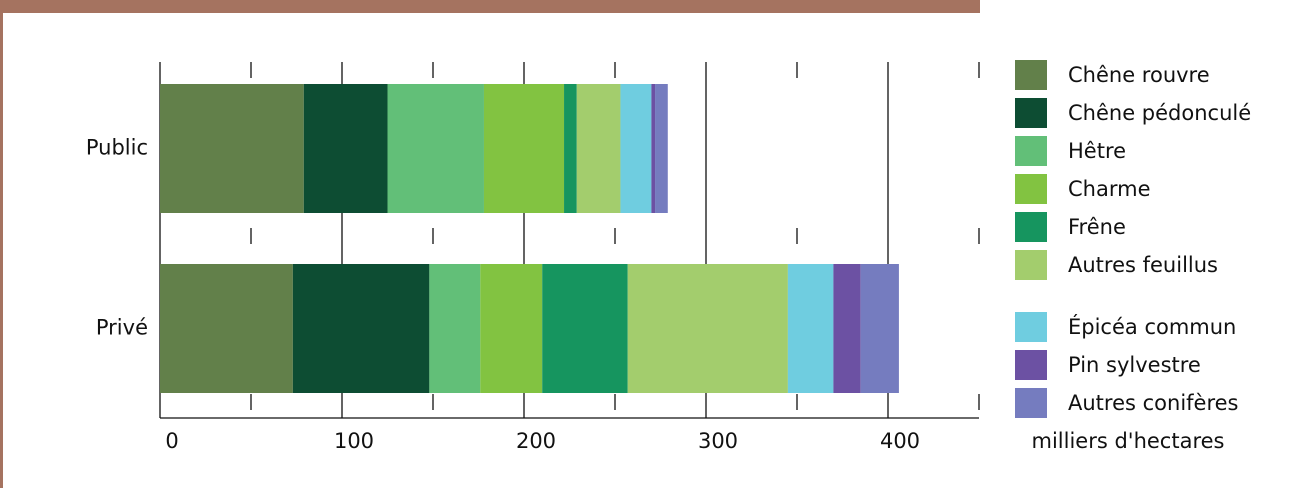 This screenshot has width=1302, height=488. What do you see at coordinates (1128, 441) in the screenshot?
I see `x-axis-label: milliers d'hectares` at bounding box center [1128, 441].